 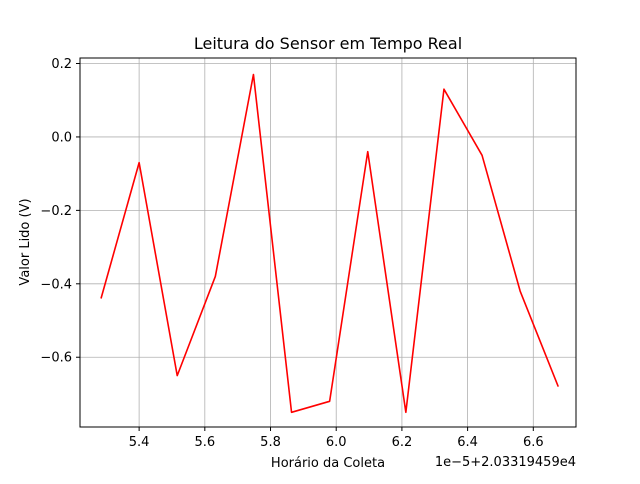 I want to click on x-tick-label: 6.4, so click(x=467, y=442).